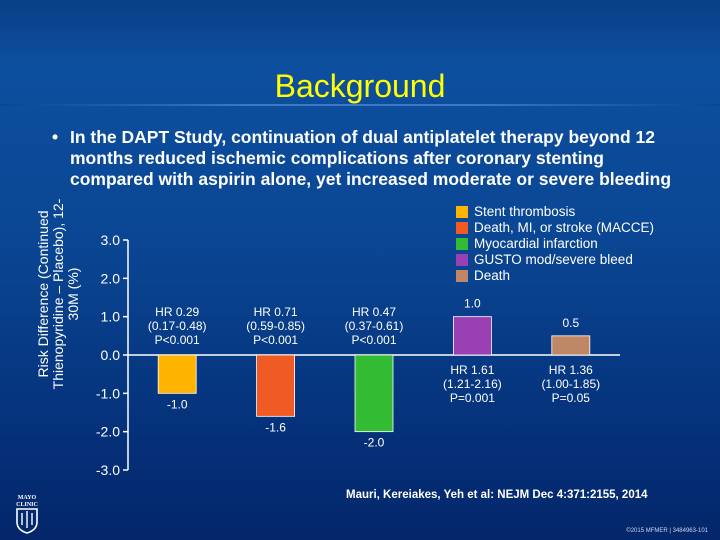  Describe the element at coordinates (564, 227) in the screenshot. I see `legend-label: Death, MI, or stroke (MACCE)` at that location.